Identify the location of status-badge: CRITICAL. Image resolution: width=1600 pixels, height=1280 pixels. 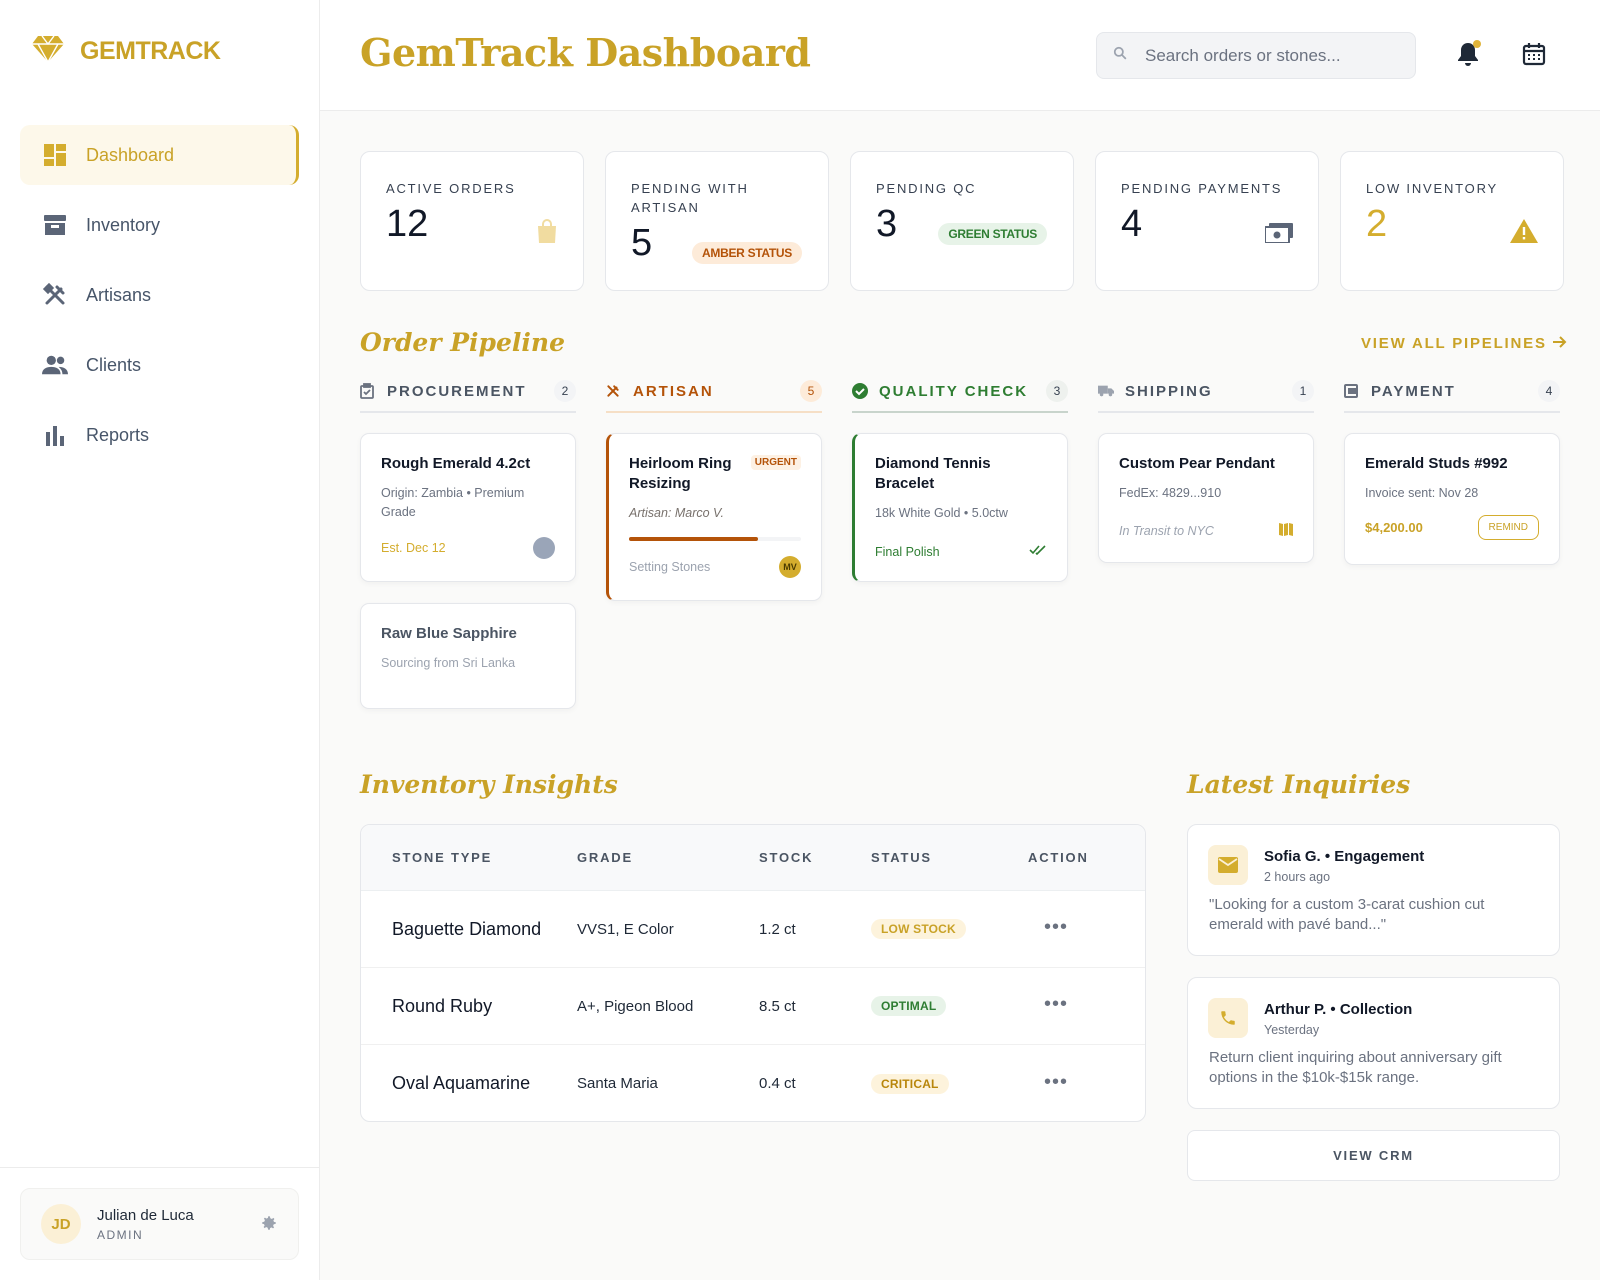
(910, 1083).